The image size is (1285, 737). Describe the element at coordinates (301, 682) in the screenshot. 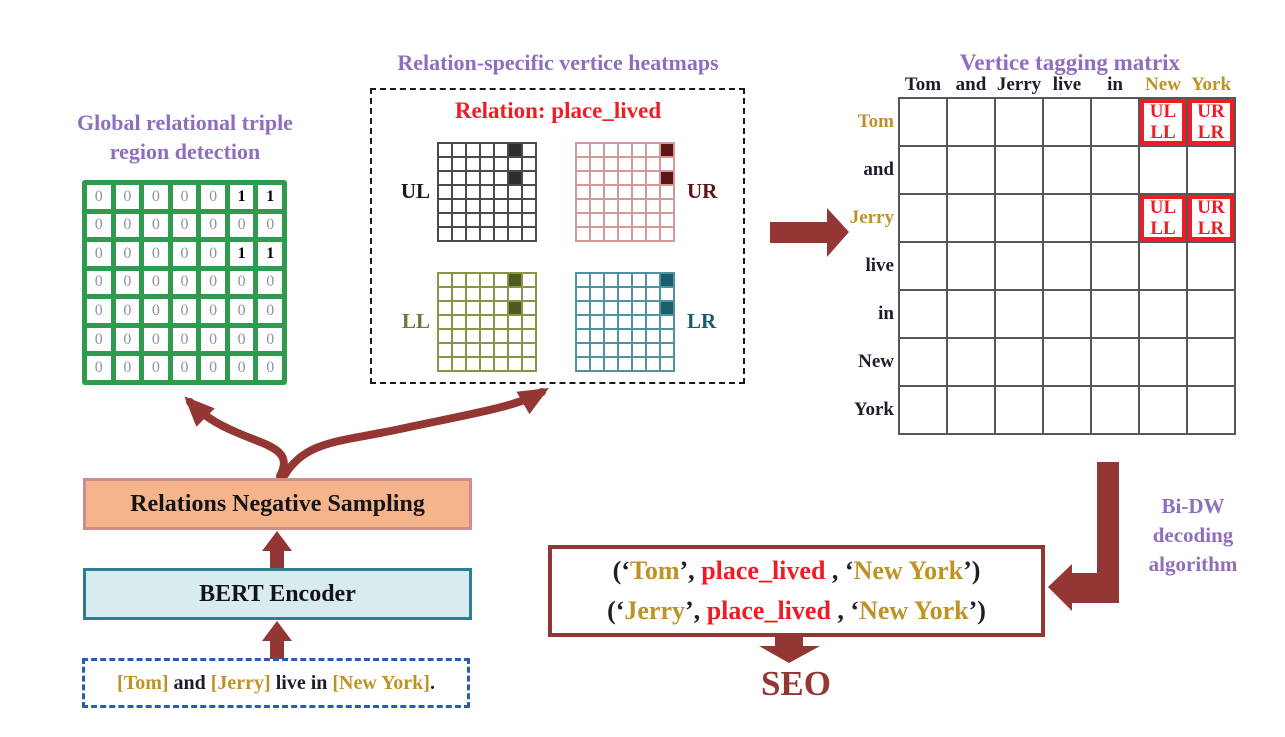

I see `text-segment: live in` at that location.